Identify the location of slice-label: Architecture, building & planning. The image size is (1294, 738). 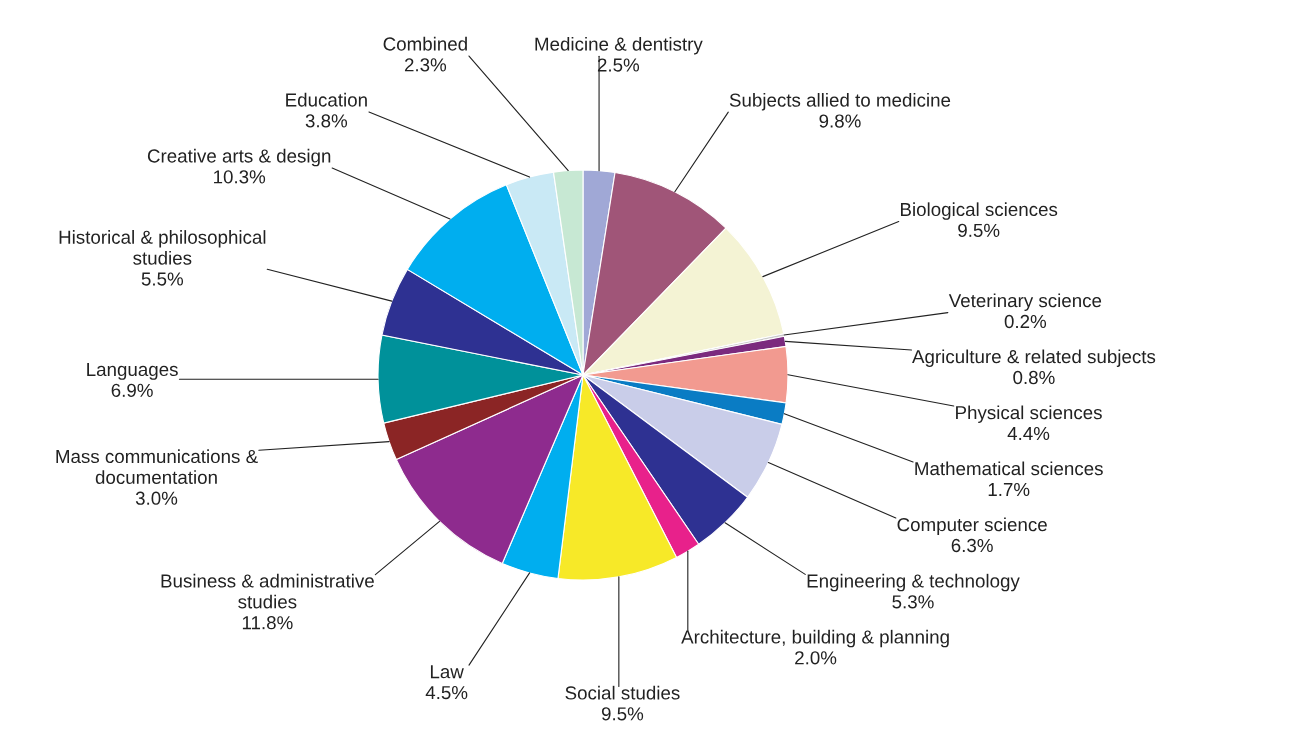
(815, 638).